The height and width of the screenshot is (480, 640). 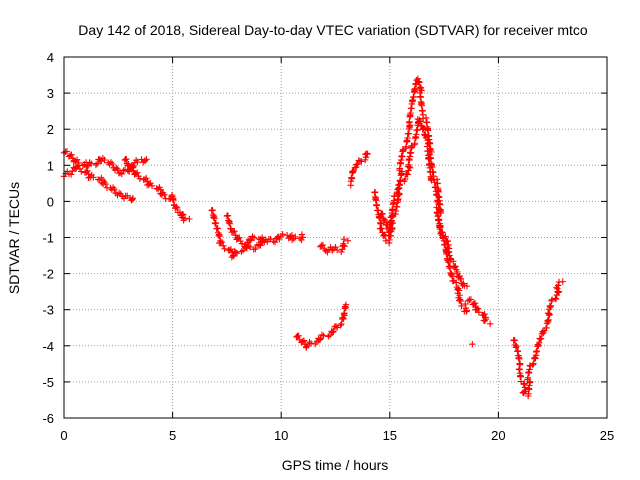 I want to click on x-tick-label: 5, so click(x=172, y=435).